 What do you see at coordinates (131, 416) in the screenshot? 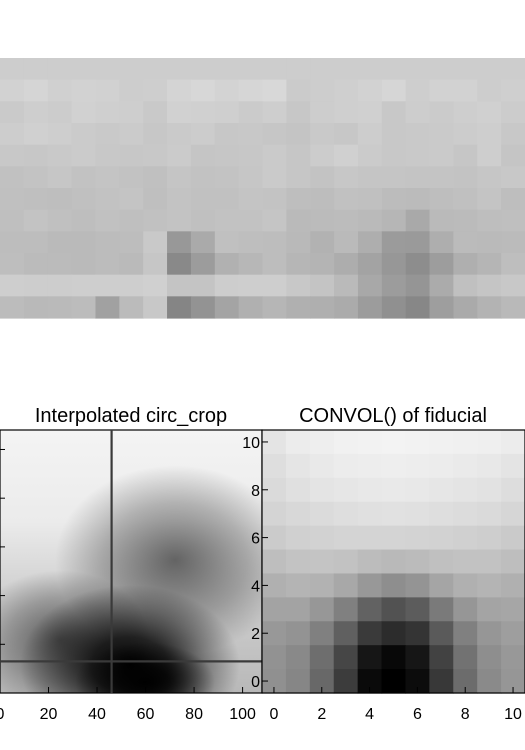
I see `left-panel-title: Interpolated circ_crop` at bounding box center [131, 416].